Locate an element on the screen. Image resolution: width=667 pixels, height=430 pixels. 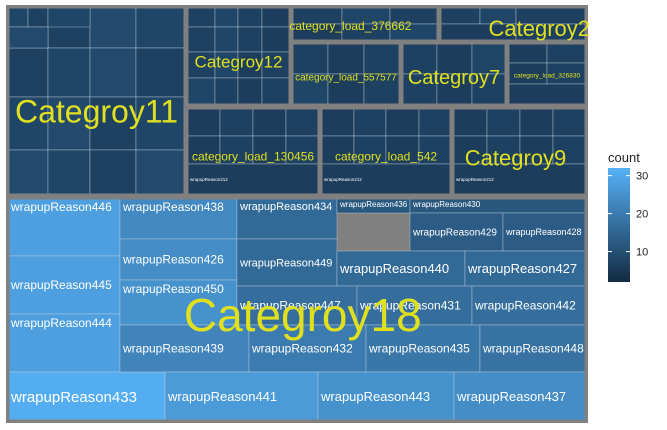
tile-label: wrapupReason432 is located at coordinates (302, 349).